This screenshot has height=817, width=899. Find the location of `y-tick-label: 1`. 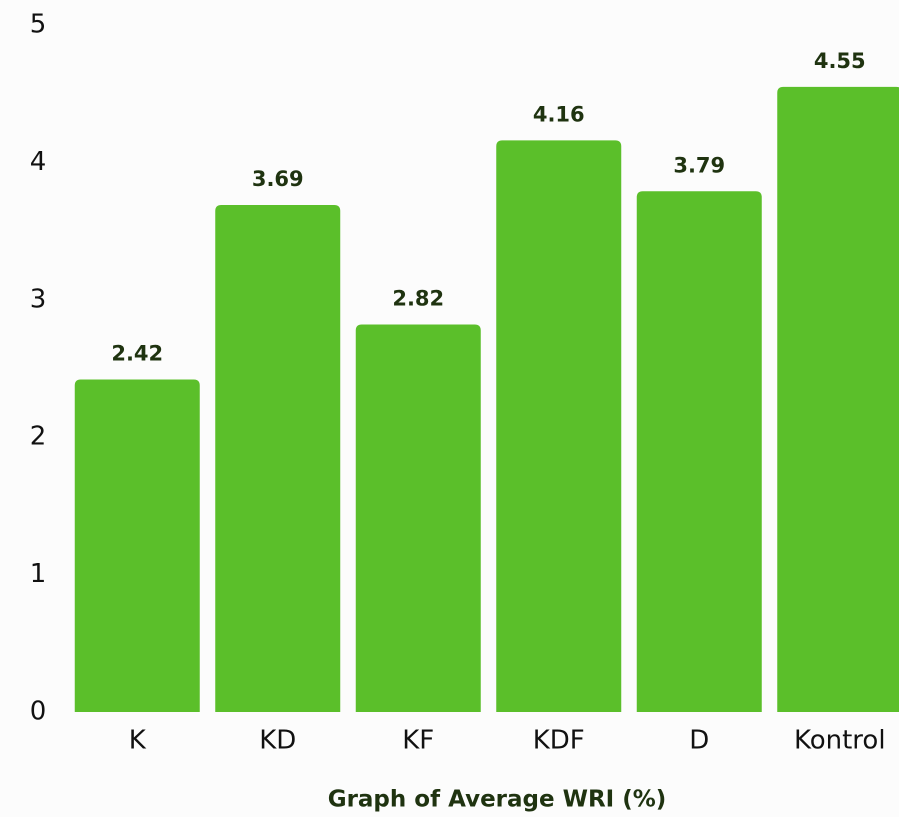

y-tick-label: 1 is located at coordinates (38, 574).